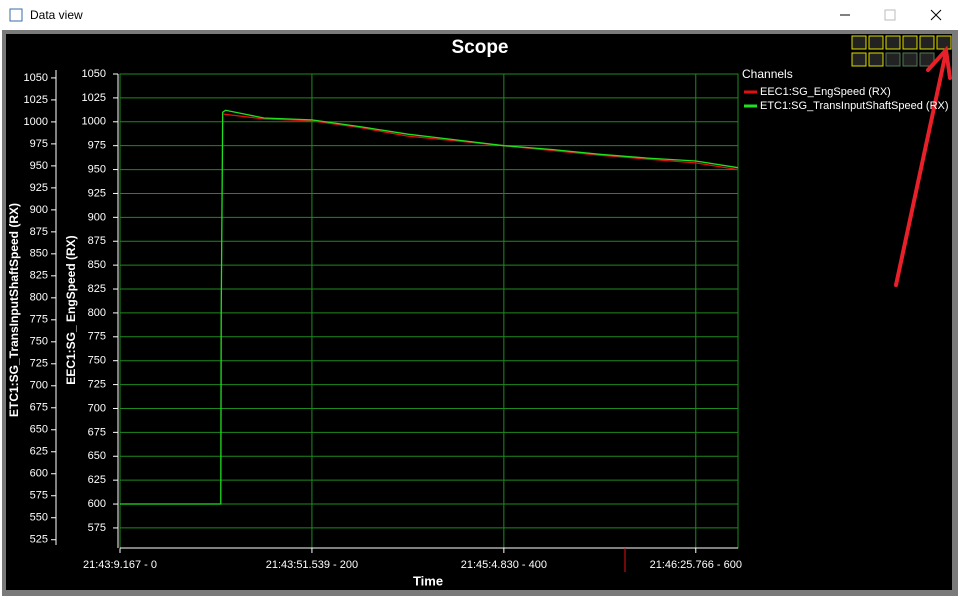  What do you see at coordinates (39, 342) in the screenshot?
I see `y2-tick-label: 750` at bounding box center [39, 342].